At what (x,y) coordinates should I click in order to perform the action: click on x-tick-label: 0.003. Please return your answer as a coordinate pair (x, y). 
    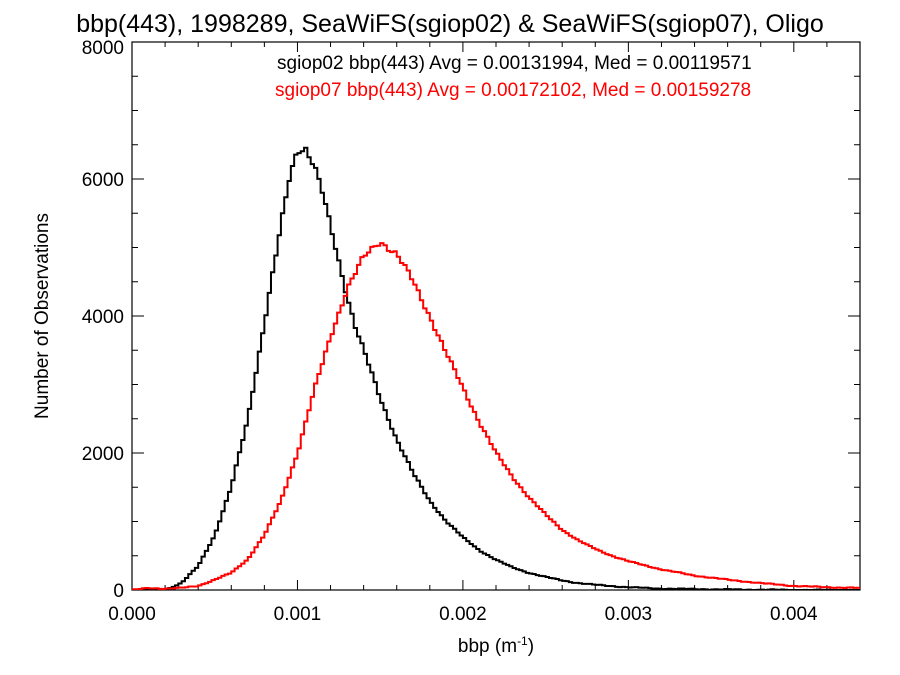
    Looking at the image, I should click on (629, 614).